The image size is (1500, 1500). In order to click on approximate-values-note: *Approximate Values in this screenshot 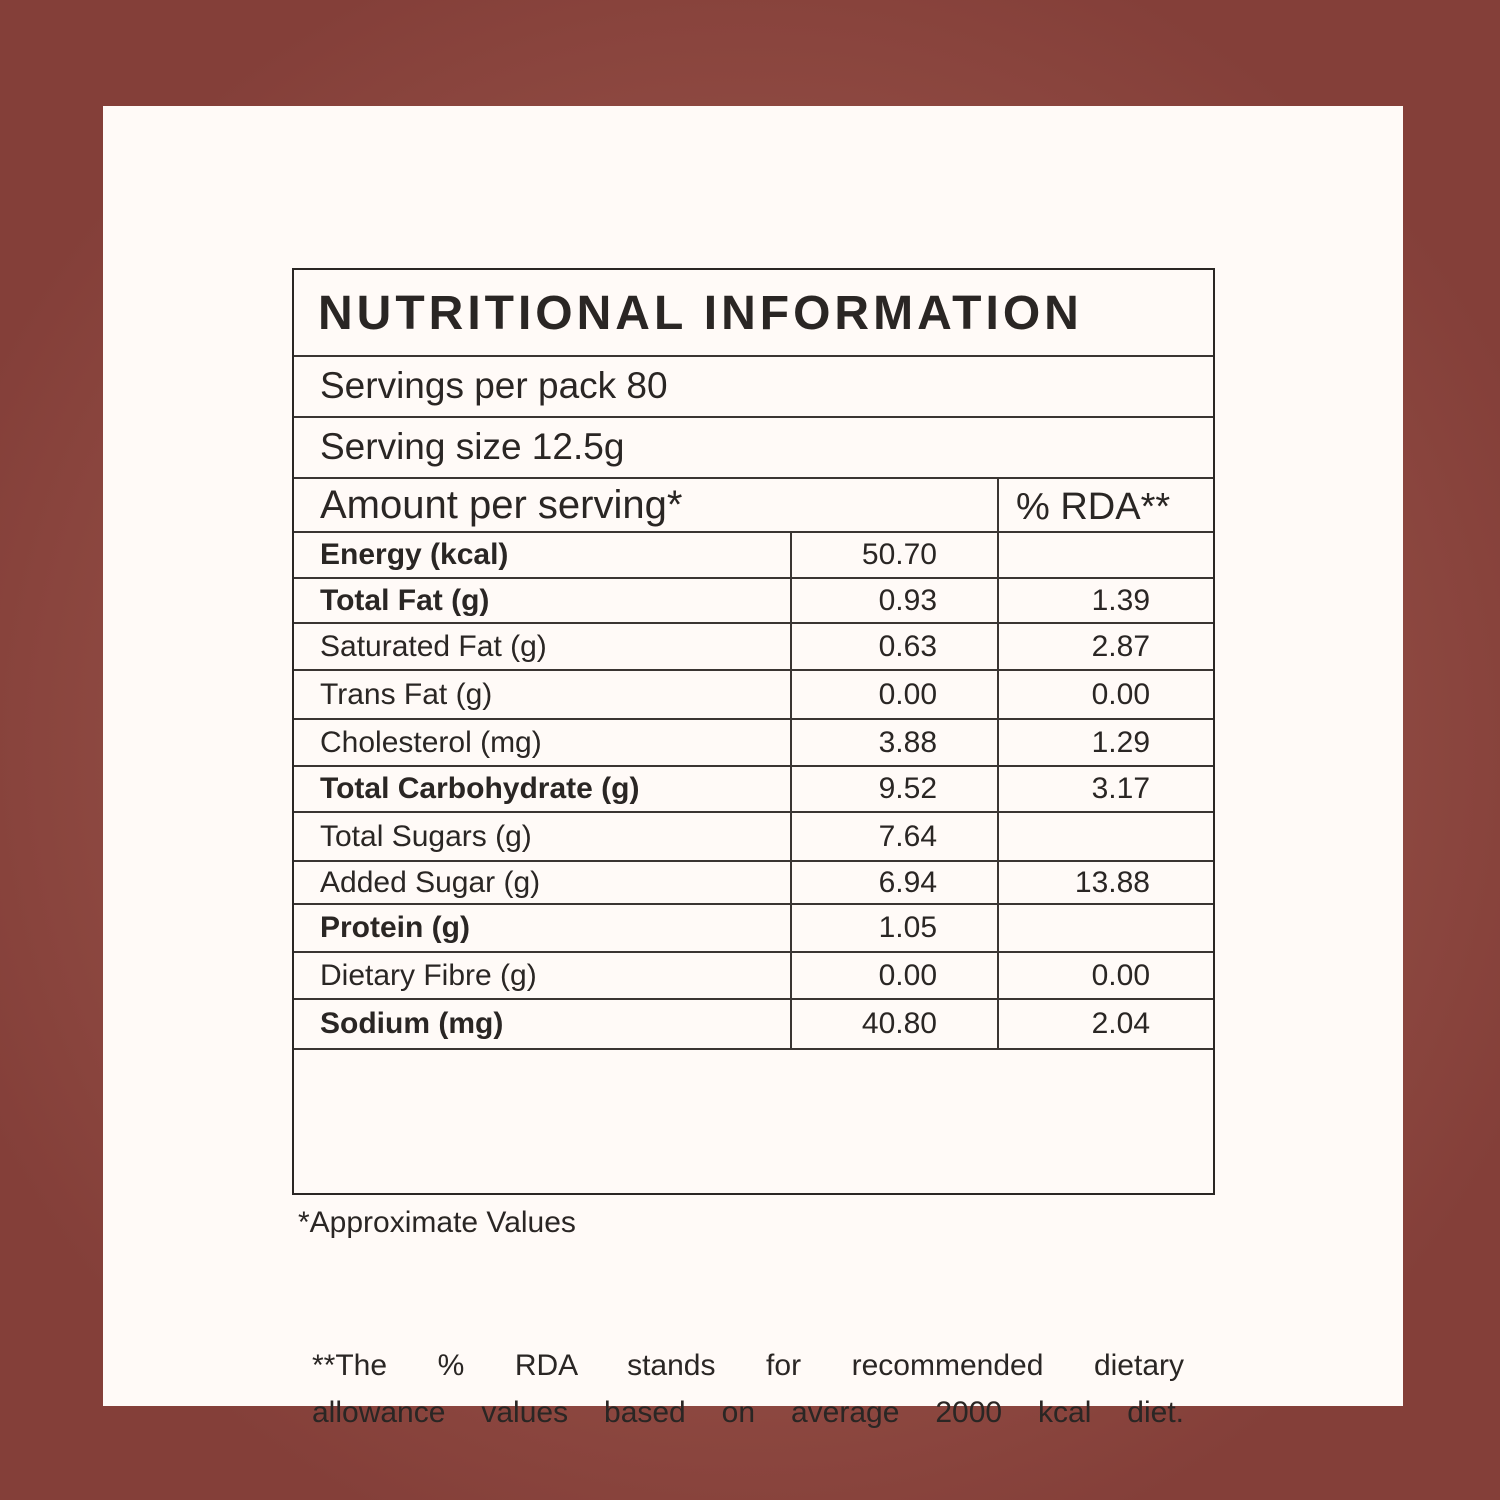, I will do `click(437, 1222)`.